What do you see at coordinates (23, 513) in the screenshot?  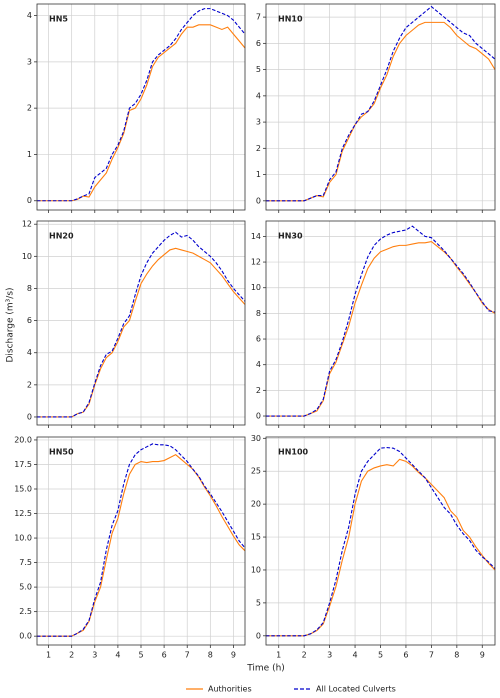 I see `y-tick-label: 12.5` at bounding box center [23, 513].